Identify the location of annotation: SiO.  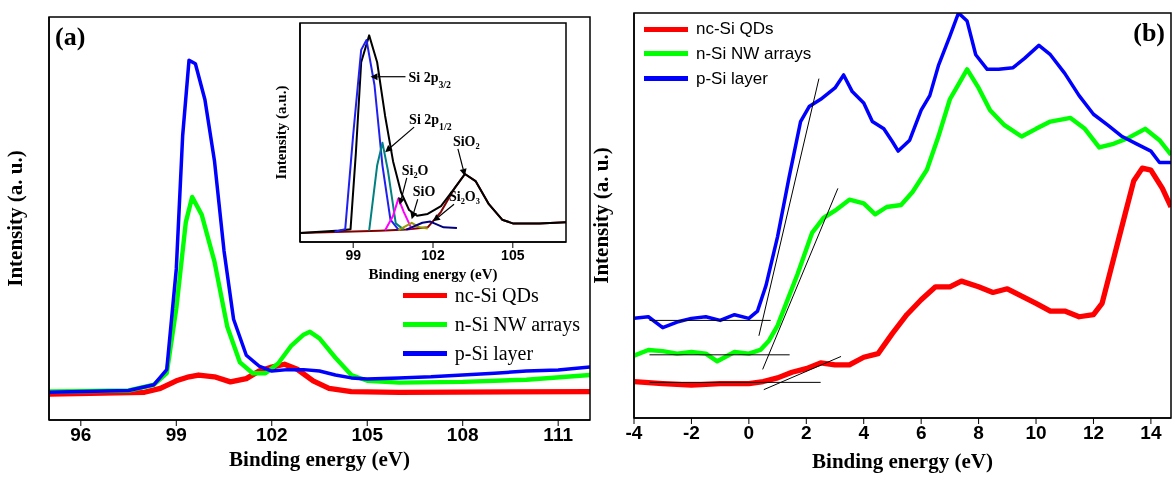
(424, 192).